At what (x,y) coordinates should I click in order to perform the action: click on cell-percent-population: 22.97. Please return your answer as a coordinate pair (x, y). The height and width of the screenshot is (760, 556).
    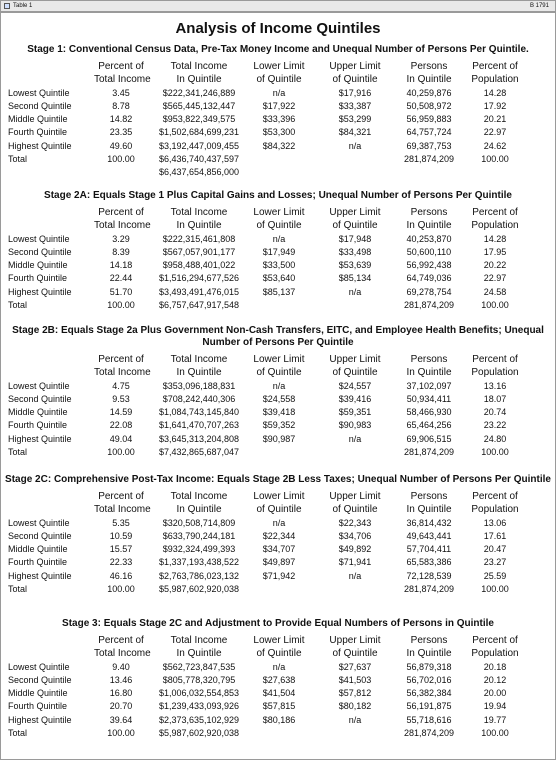
    Looking at the image, I should click on (495, 132).